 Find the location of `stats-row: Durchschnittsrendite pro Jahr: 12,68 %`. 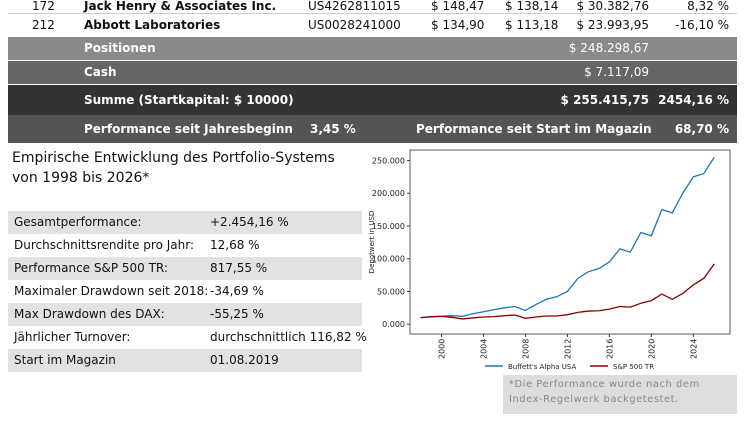

stats-row: Durchschnittsrendite pro Jahr: 12,68 % is located at coordinates (185, 245).